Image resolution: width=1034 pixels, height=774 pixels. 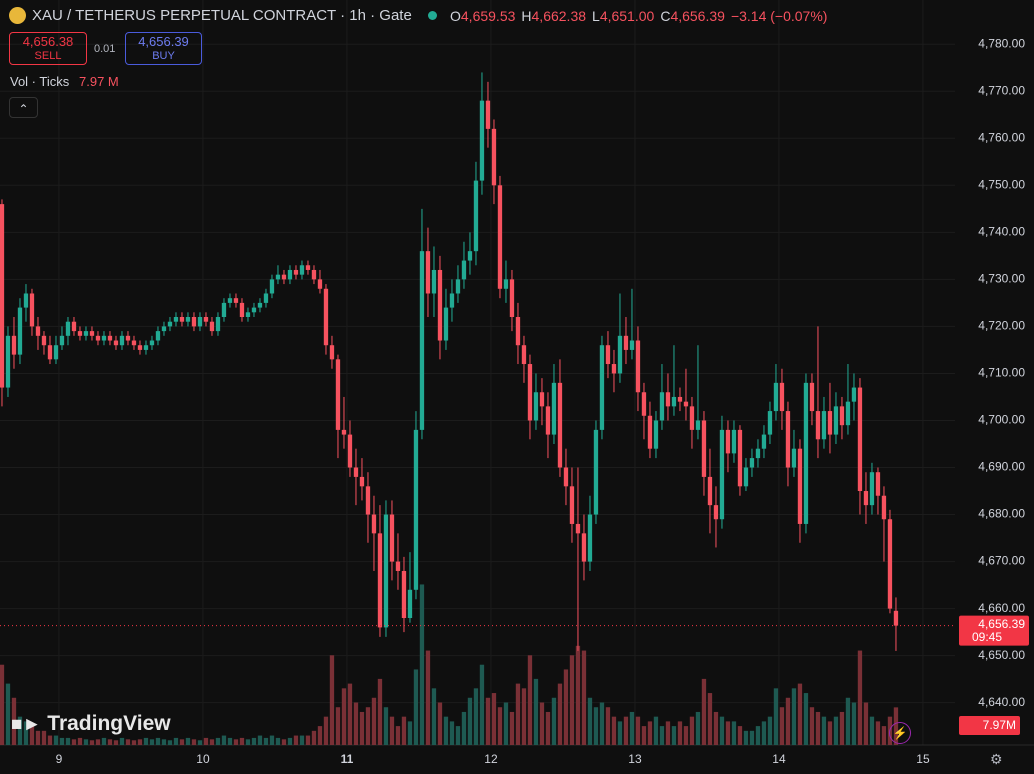 What do you see at coordinates (23, 107) in the screenshot?
I see `collapse-button: ⌃` at bounding box center [23, 107].